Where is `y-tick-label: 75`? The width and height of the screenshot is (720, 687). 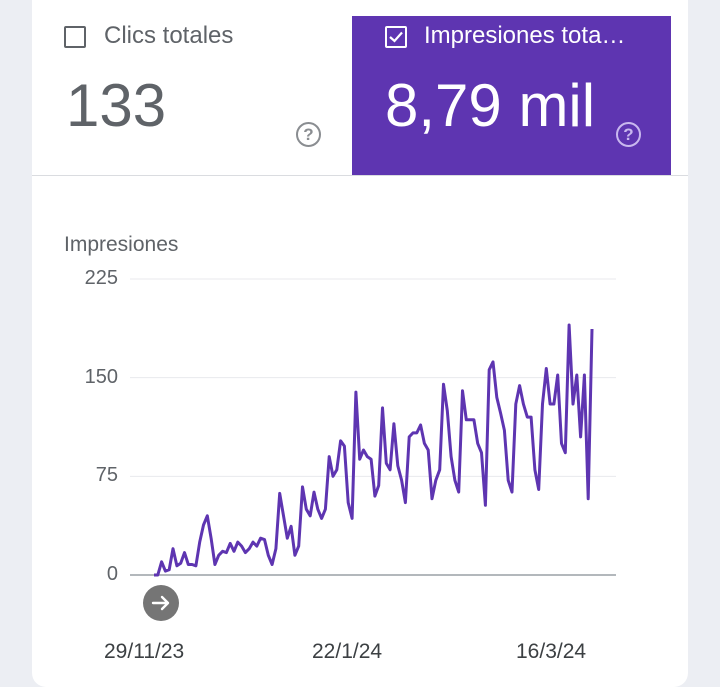 y-tick-label: 75 is located at coordinates (106, 475).